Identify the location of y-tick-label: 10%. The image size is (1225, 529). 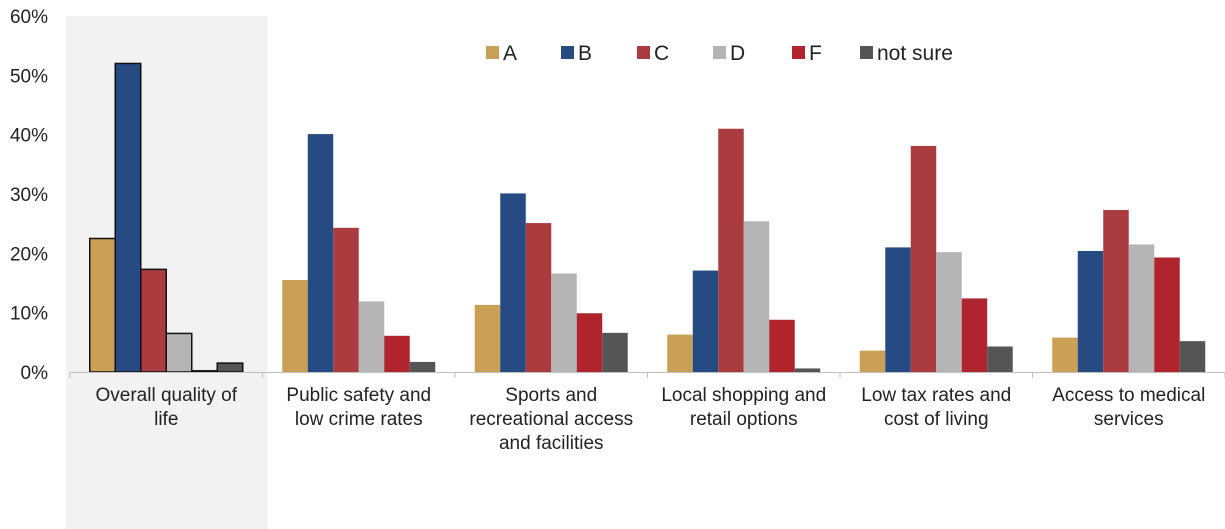
(29, 314).